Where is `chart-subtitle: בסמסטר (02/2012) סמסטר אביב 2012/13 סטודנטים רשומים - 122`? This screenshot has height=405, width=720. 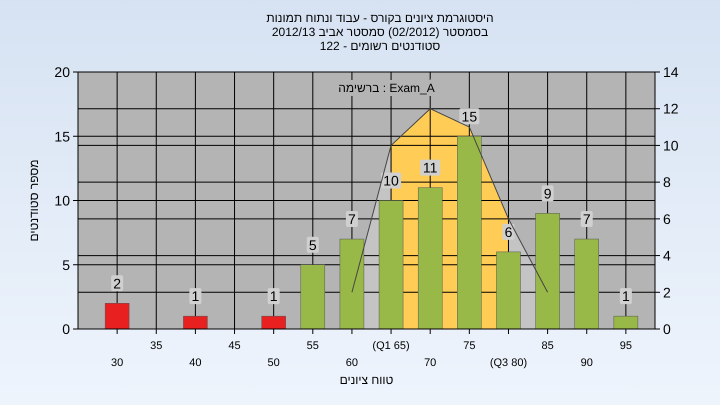
chart-subtitle: בסמסטר (02/2012) סמסטר אביב 2012/13 סטודנטים רשומים - 122 is located at coordinates (380, 39).